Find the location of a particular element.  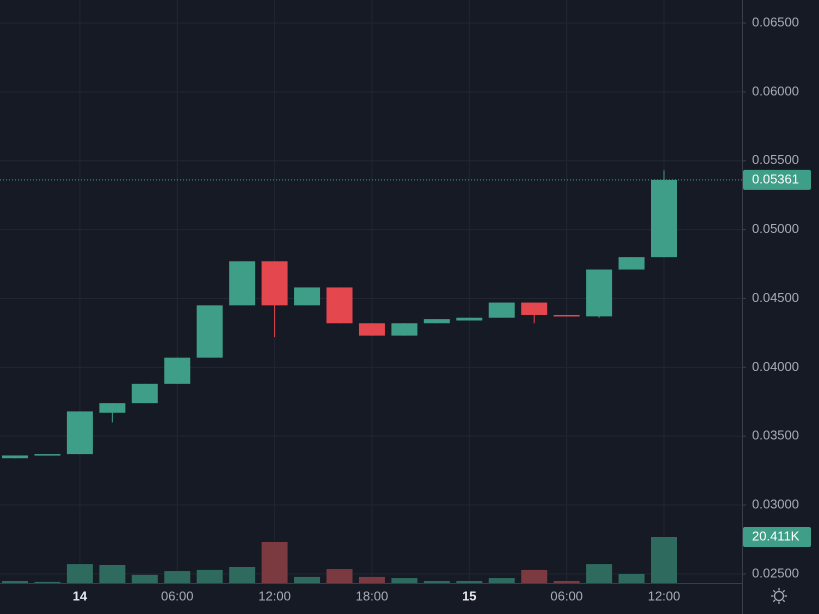

last-volume-label: 20.411K is located at coordinates (776, 535).